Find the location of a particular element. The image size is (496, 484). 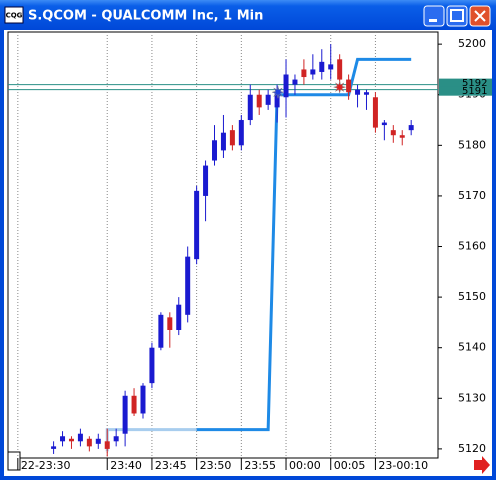

x-tick-label: 00:05 is located at coordinates (350, 465).